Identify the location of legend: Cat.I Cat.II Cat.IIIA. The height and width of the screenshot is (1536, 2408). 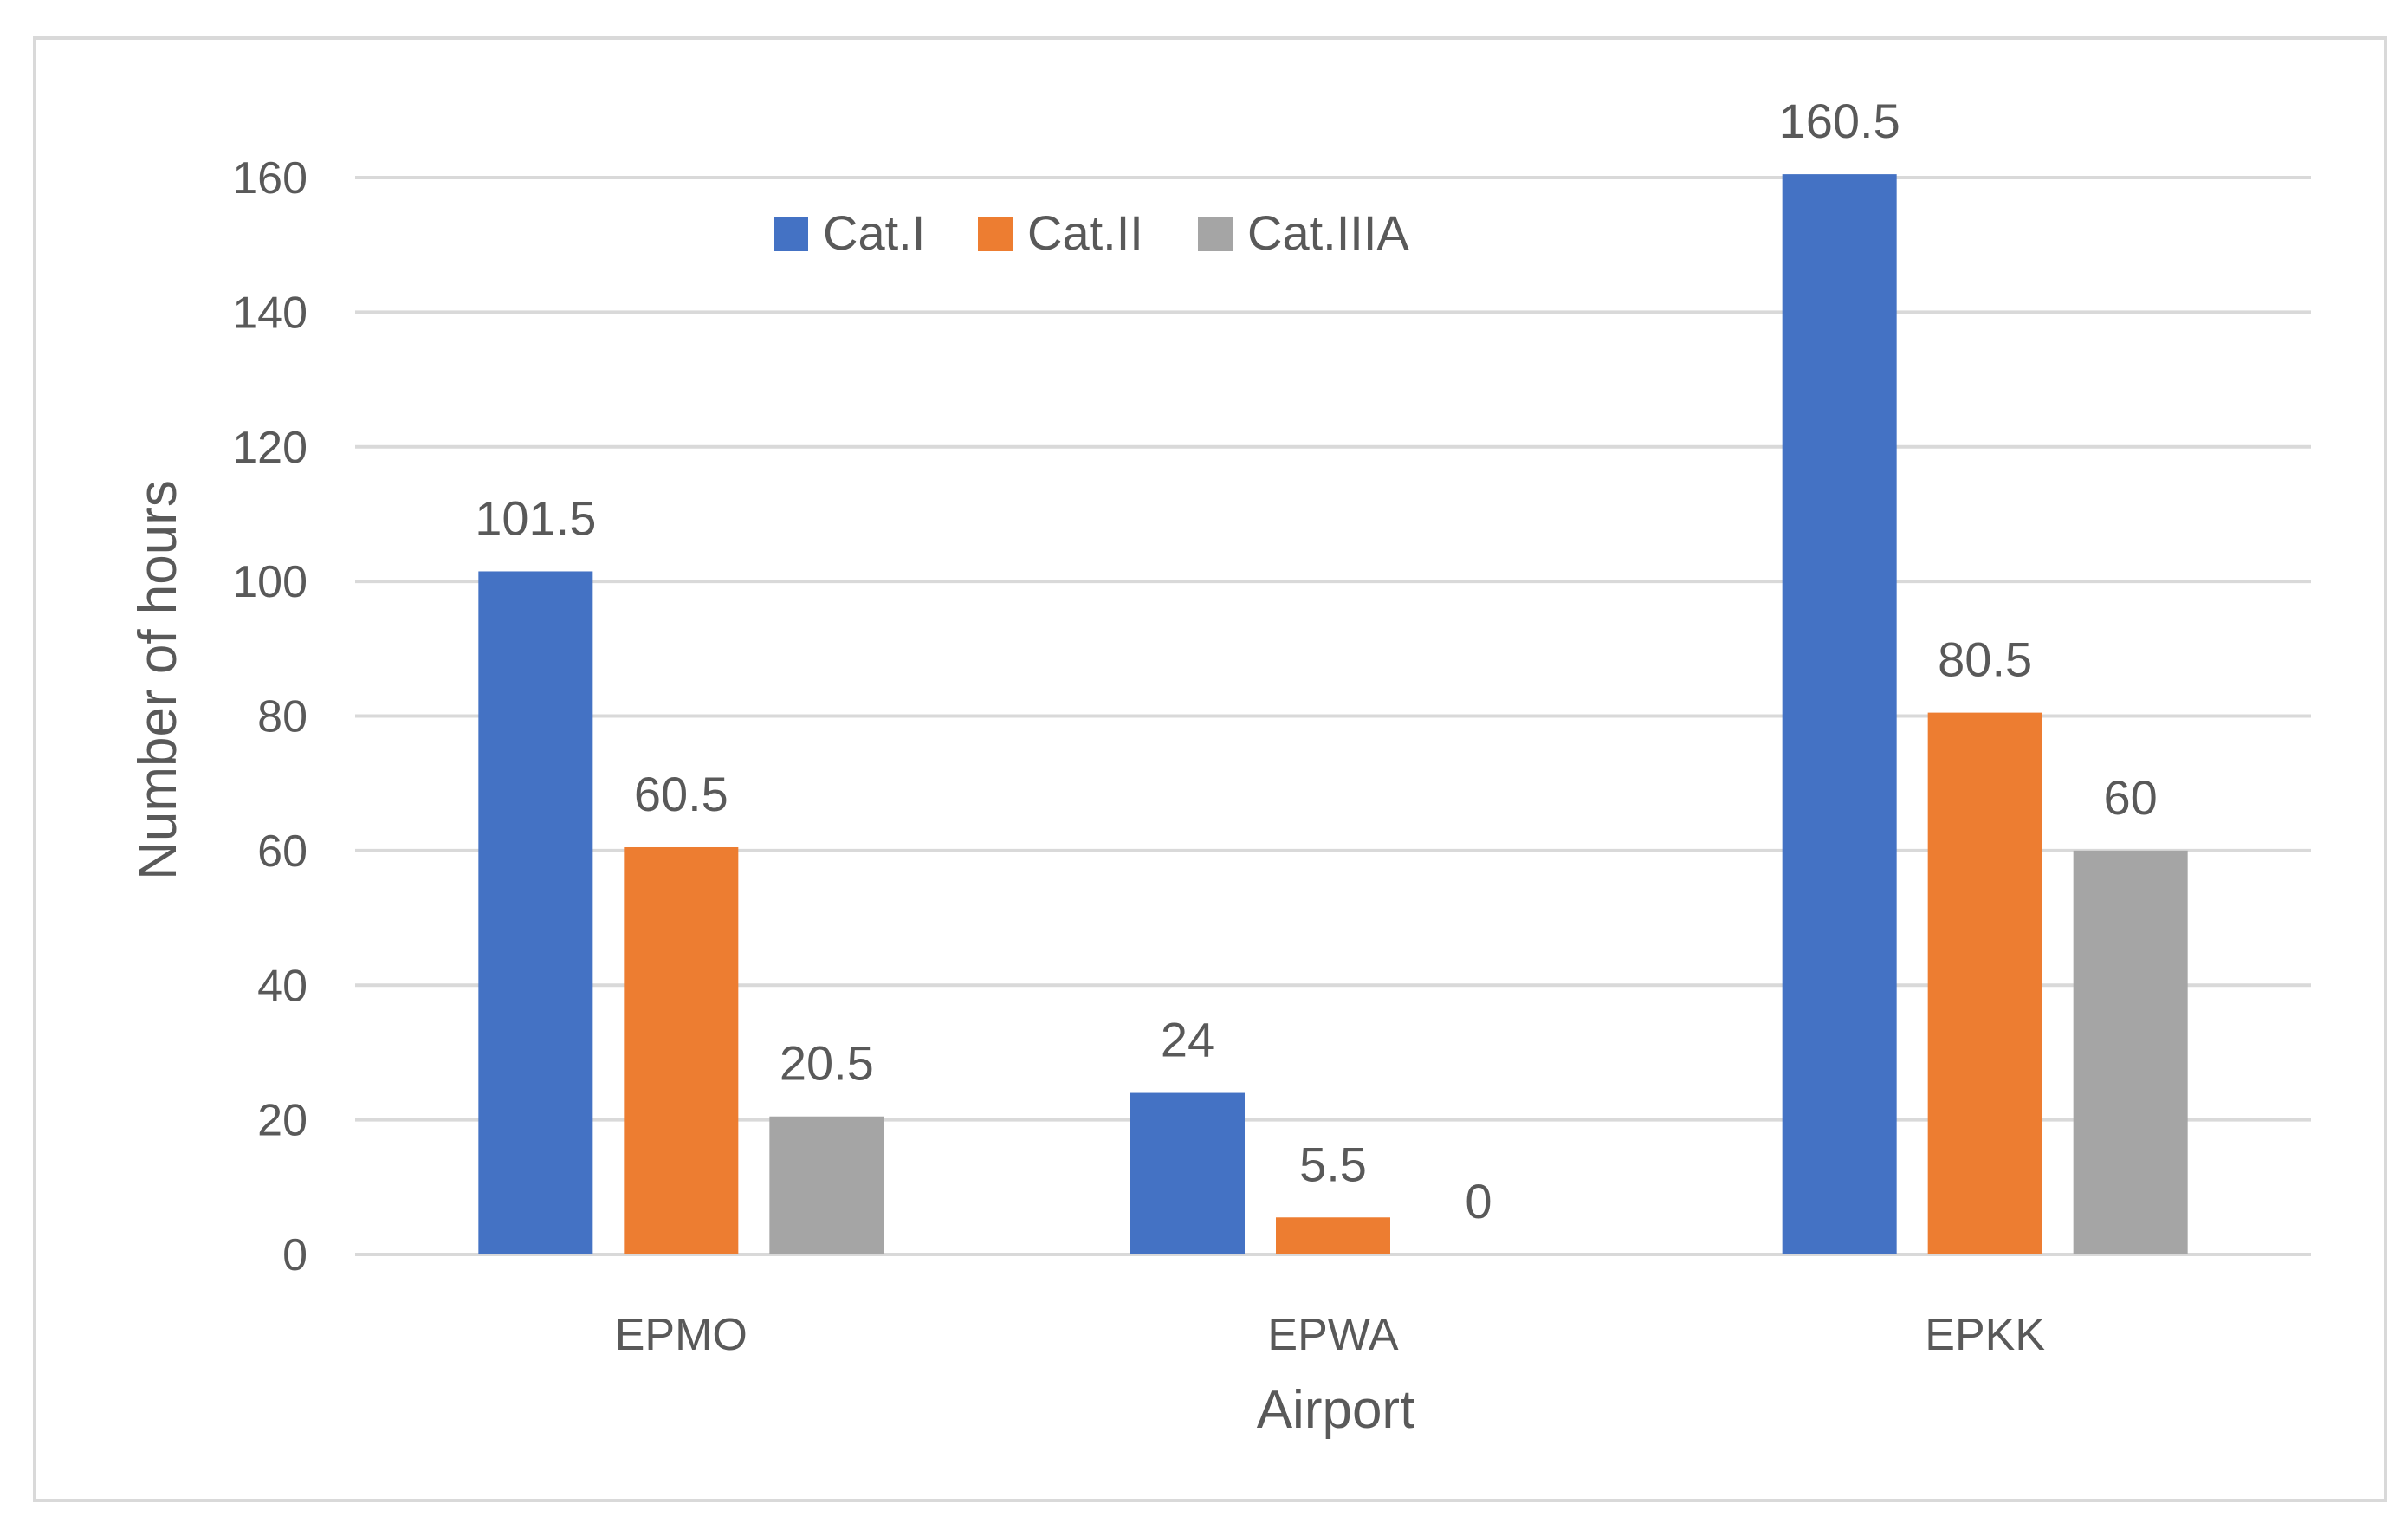
(1091, 232).